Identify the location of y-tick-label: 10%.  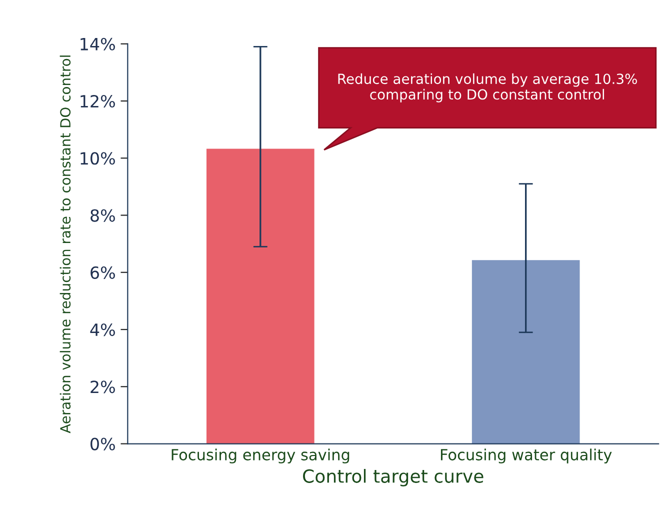
(97, 158).